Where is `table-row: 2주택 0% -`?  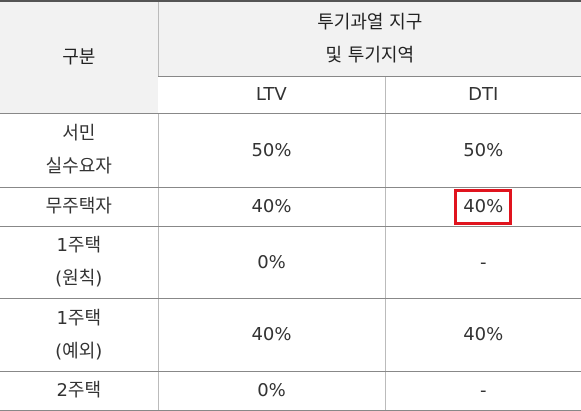
table-row: 2주택 0% - is located at coordinates (290, 391).